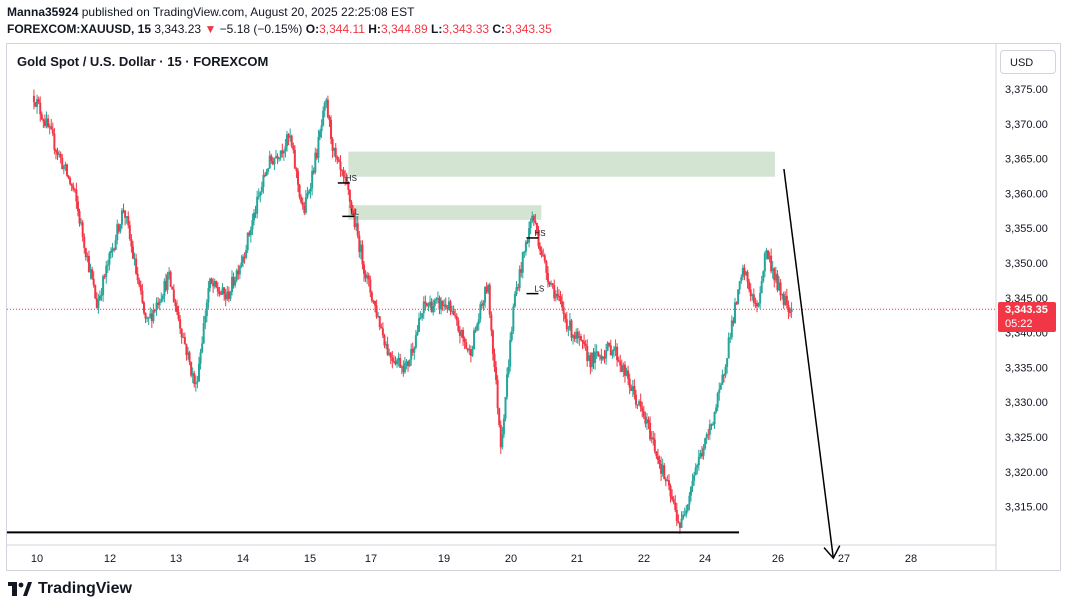 This screenshot has height=609, width=1069. Describe the element at coordinates (1026, 403) in the screenshot. I see `y-tick-label: 3,330.00` at that location.